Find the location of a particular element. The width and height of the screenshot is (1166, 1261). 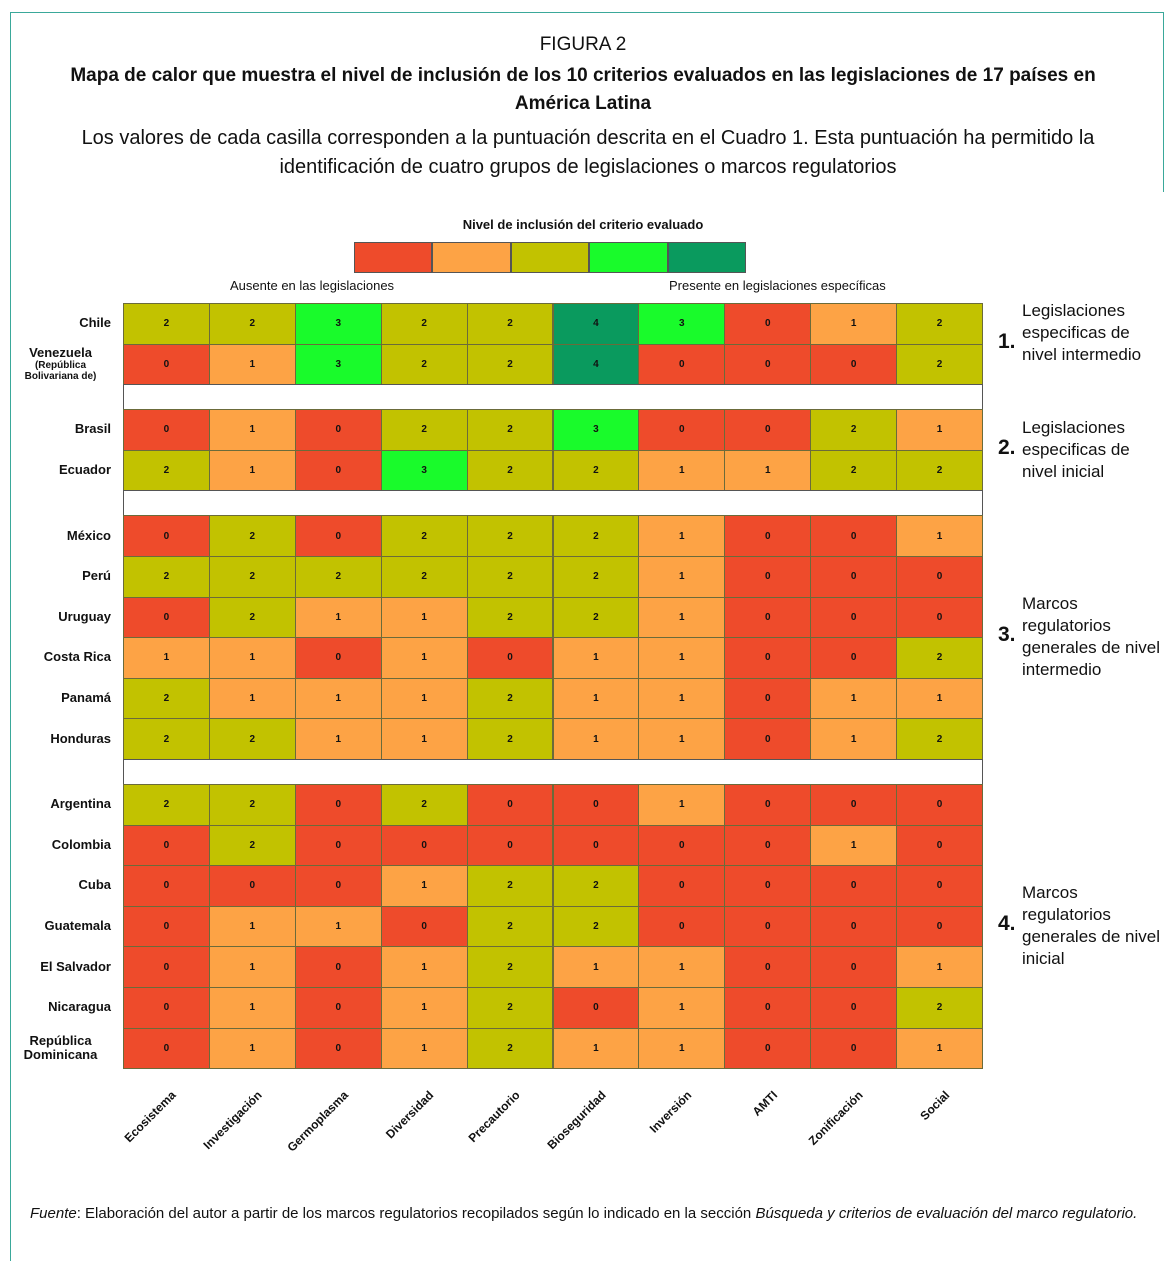

row-label: Costa Rica is located at coordinates (60, 657).